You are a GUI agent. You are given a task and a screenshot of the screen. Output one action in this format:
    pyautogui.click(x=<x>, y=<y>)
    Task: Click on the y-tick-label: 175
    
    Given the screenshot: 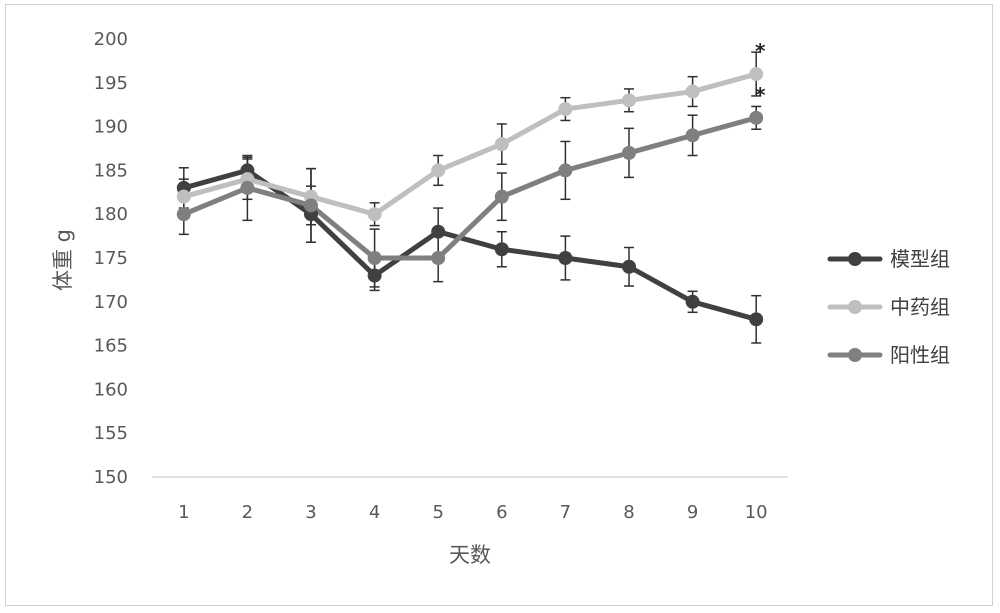 What is the action you would take?
    pyautogui.click(x=111, y=258)
    